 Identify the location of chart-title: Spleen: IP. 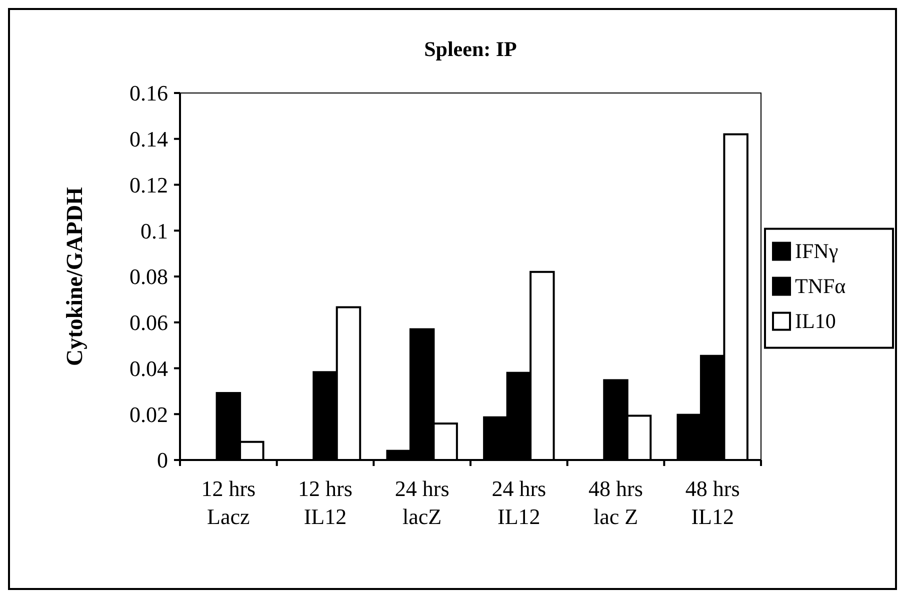
(471, 49).